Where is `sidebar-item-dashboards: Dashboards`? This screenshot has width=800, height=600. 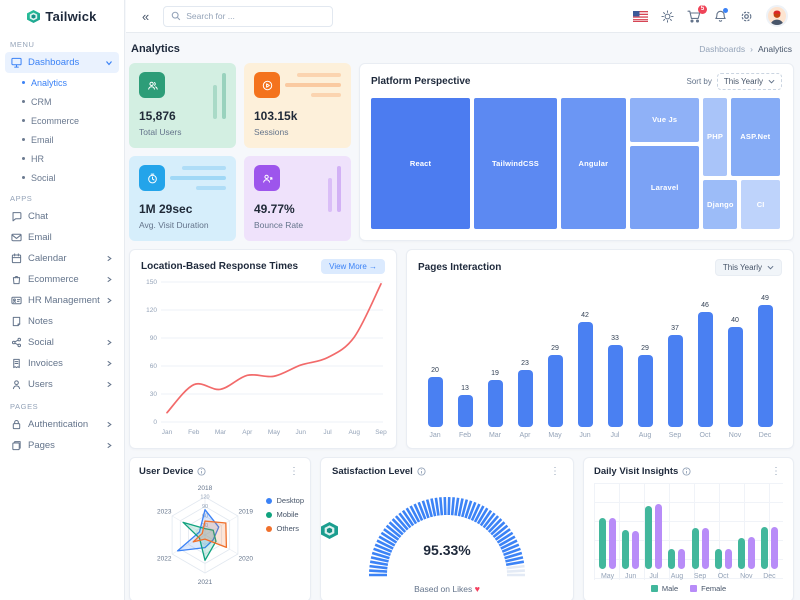
sidebar-item-dashboards: Dashboards is located at coordinates (62, 62).